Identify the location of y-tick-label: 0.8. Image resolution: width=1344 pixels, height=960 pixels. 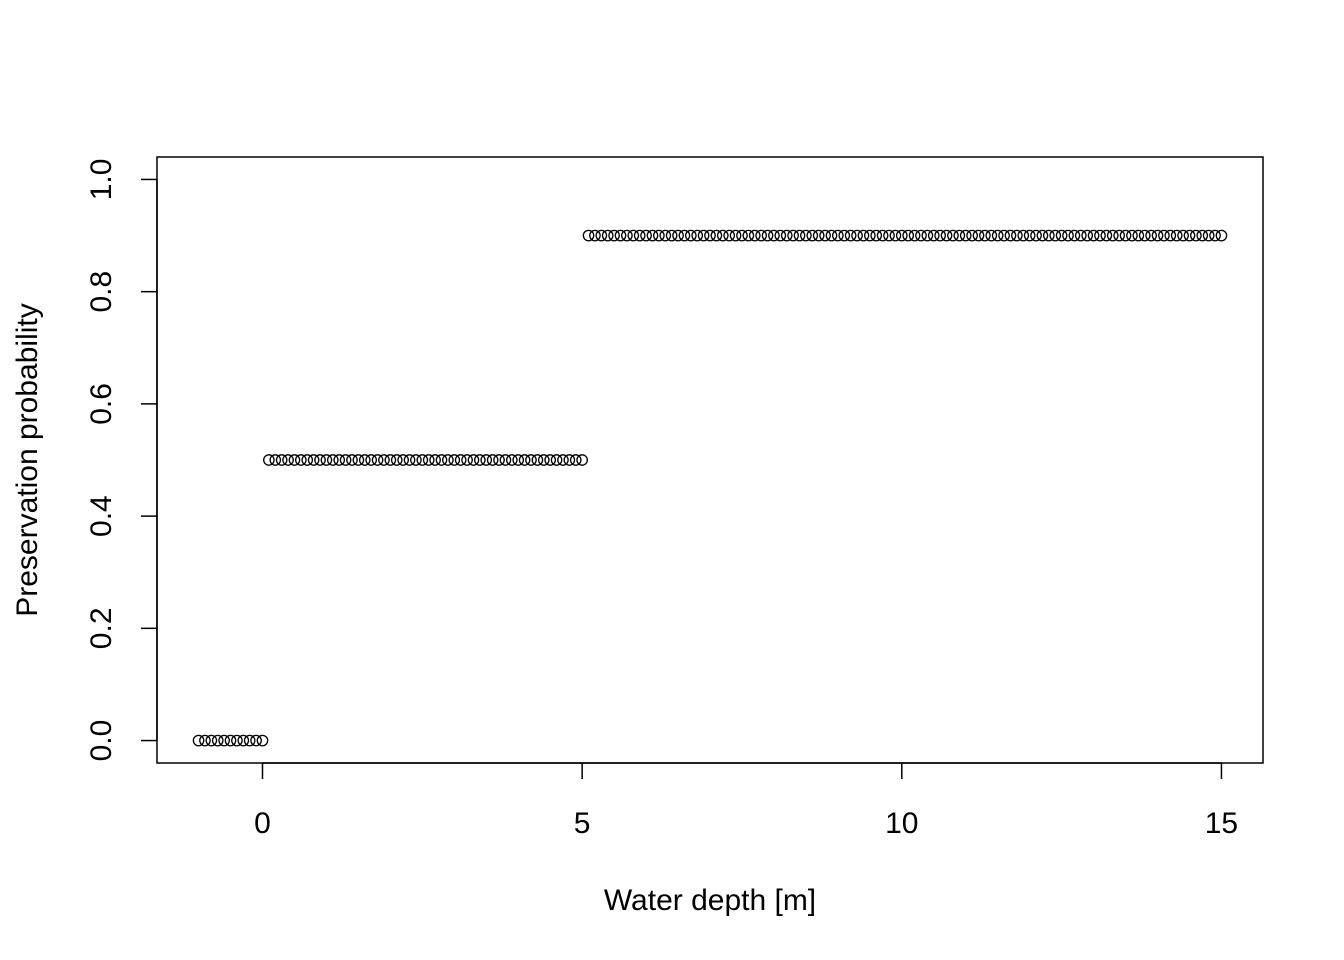
(101, 292).